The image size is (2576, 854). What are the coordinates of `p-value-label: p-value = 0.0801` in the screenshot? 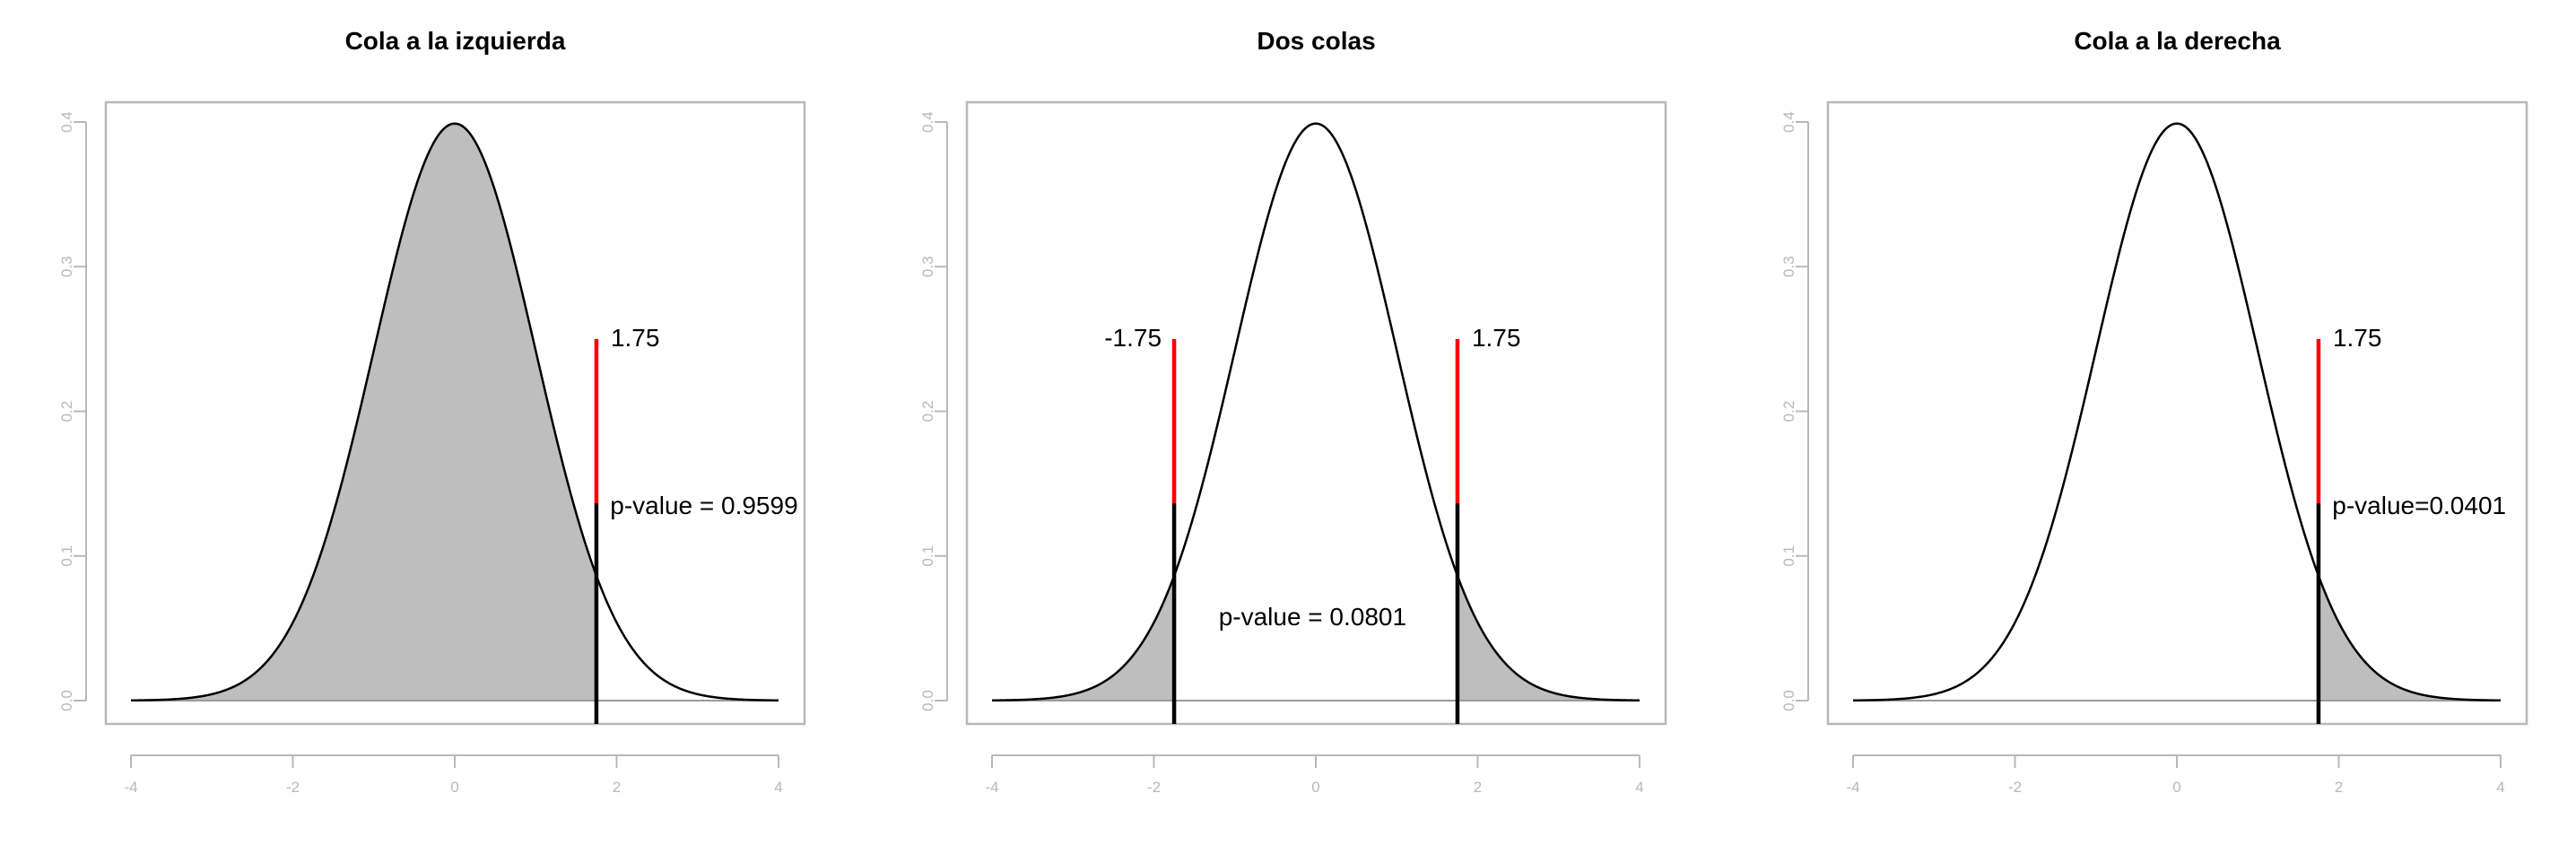 It's located at (1312, 617).